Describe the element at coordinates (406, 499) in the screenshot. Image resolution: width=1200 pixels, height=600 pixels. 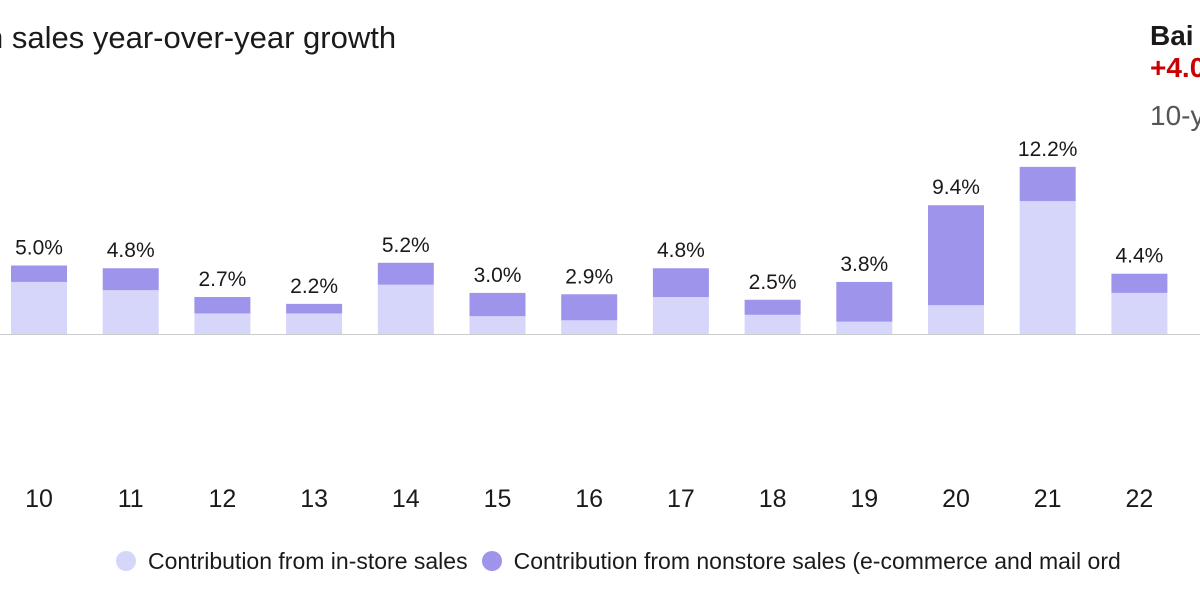
I see `x-tick-14: 14` at that location.